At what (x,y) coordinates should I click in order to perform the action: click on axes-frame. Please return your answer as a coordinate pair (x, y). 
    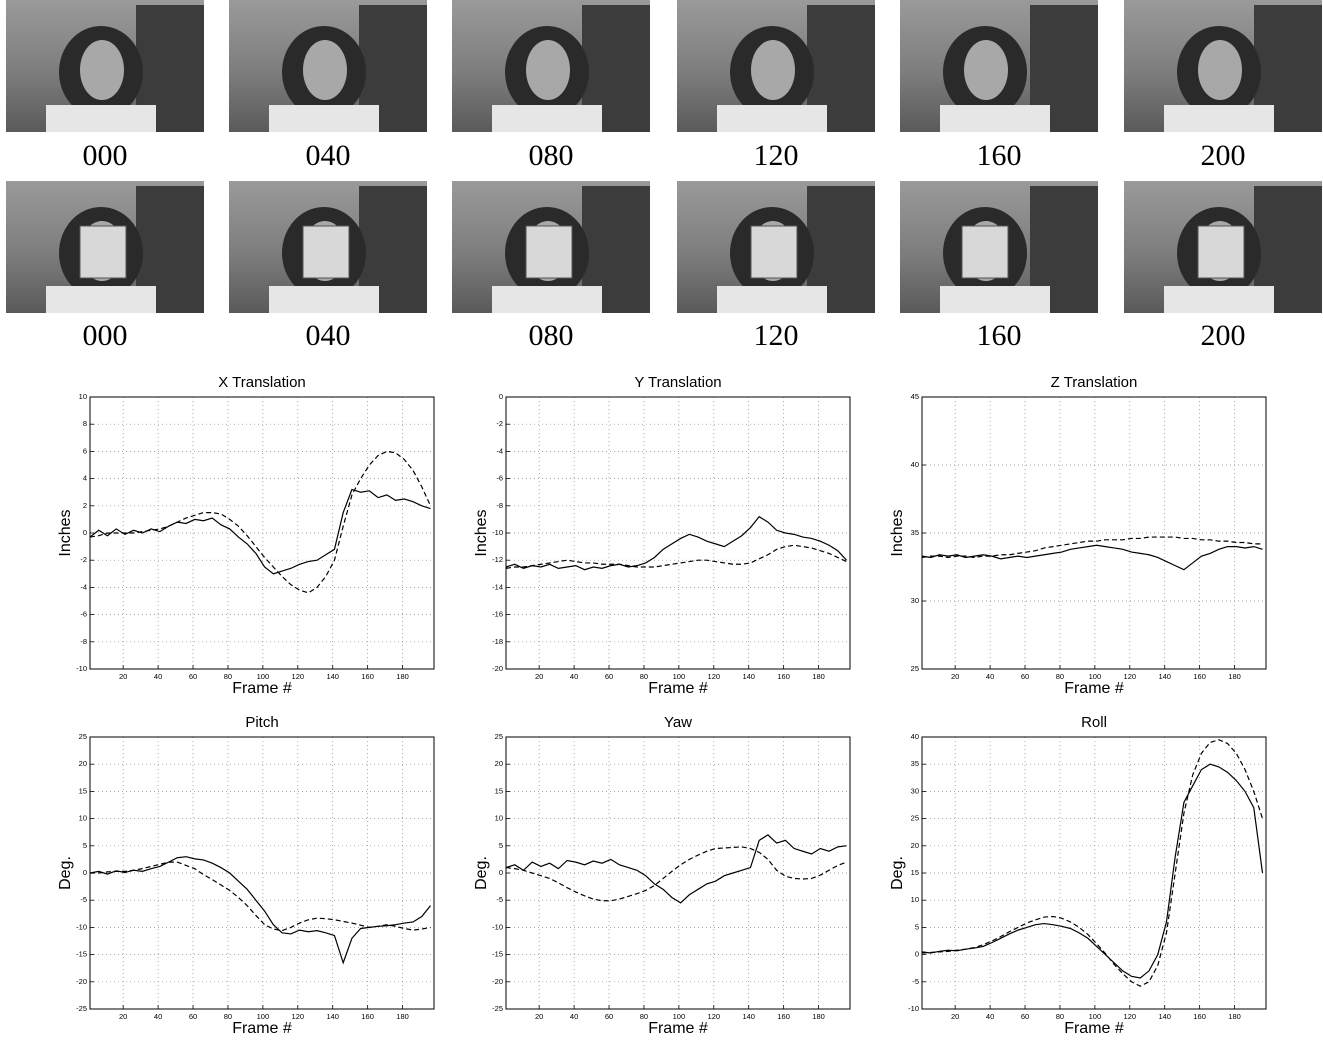
    Looking at the image, I should click on (1094, 873).